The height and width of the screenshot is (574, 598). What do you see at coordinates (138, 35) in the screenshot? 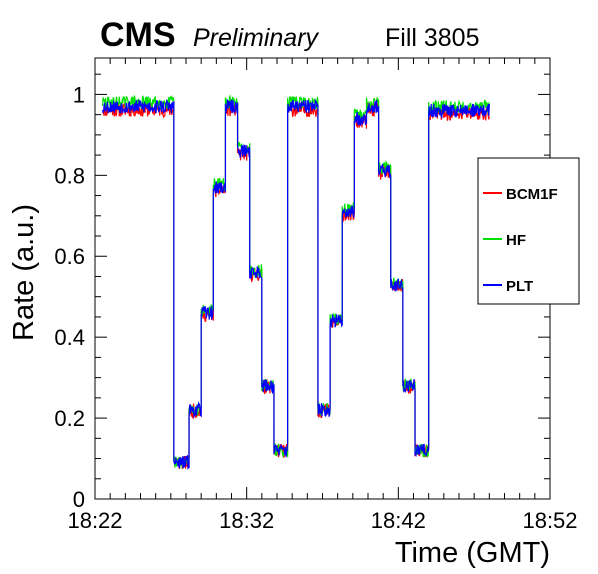
I see `cms-label: CMS` at bounding box center [138, 35].